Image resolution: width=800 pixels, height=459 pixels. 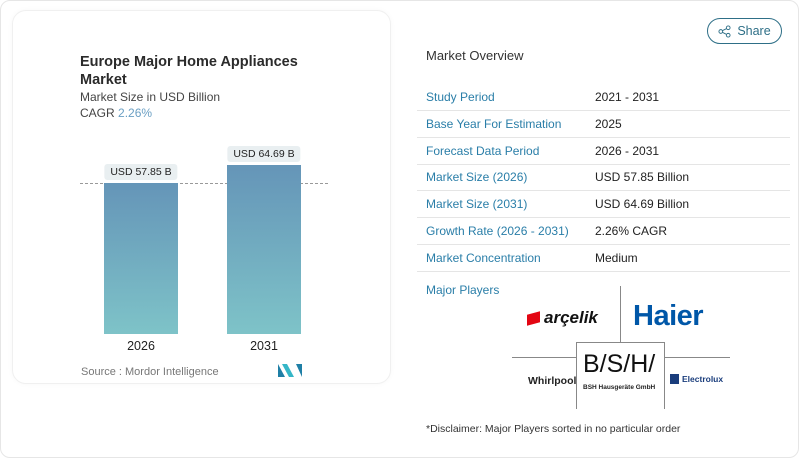 I want to click on share-icon, so click(x=724, y=31).